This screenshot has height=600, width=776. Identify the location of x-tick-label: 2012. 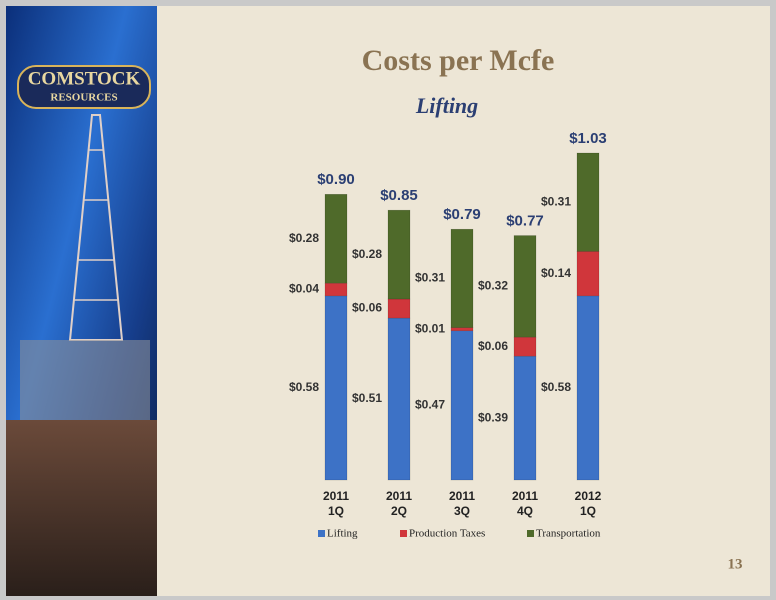
(588, 496).